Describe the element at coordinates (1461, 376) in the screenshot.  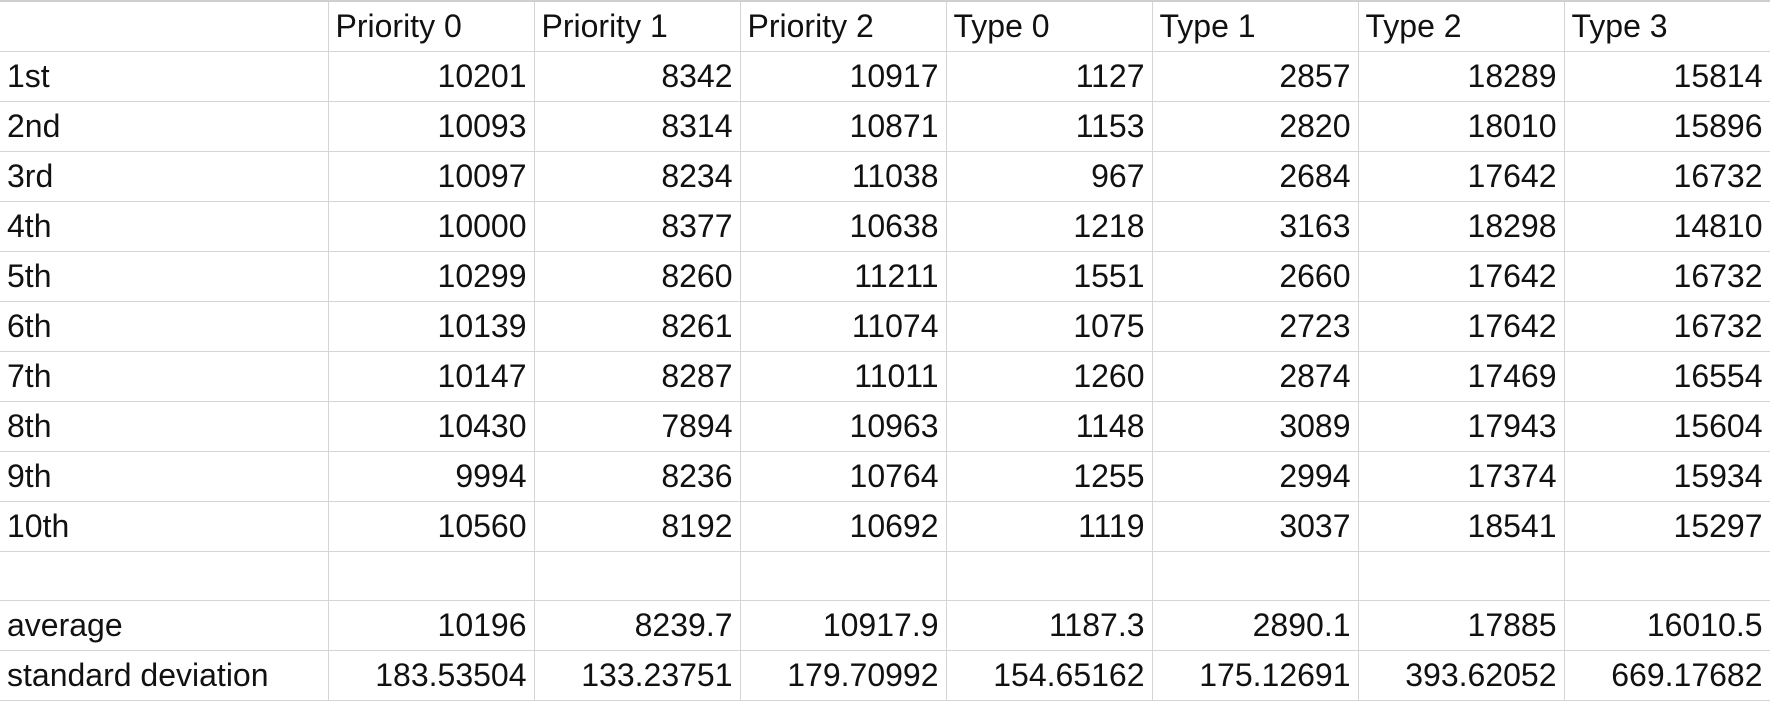
I see `value-cell: 17469` at that location.